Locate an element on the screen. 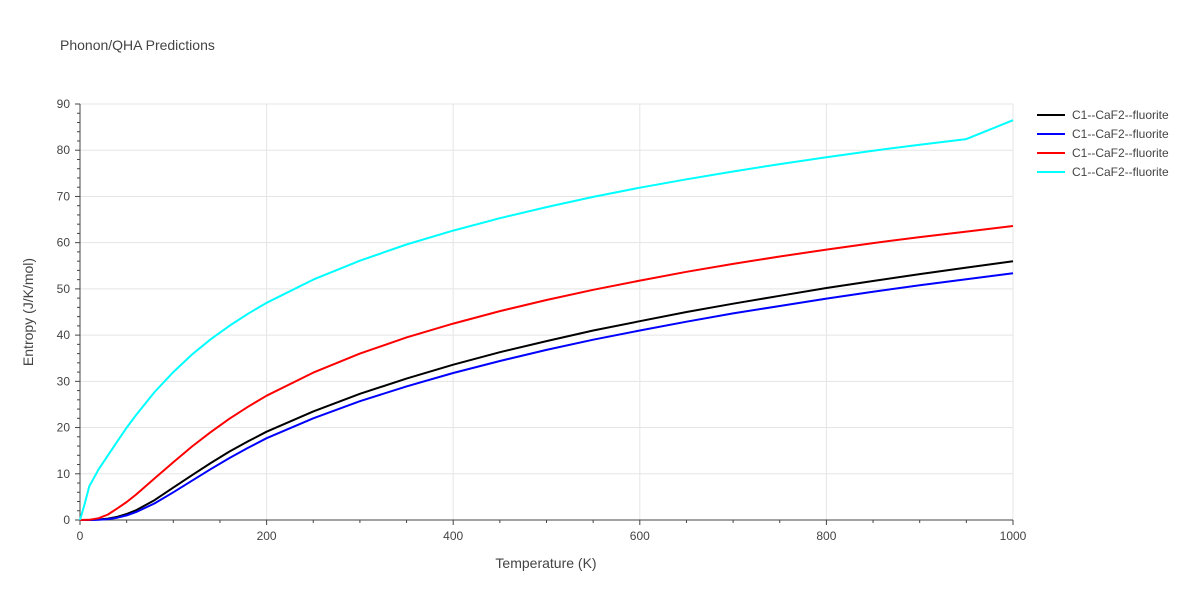  y-tick-label: 20 is located at coordinates (64, 428).